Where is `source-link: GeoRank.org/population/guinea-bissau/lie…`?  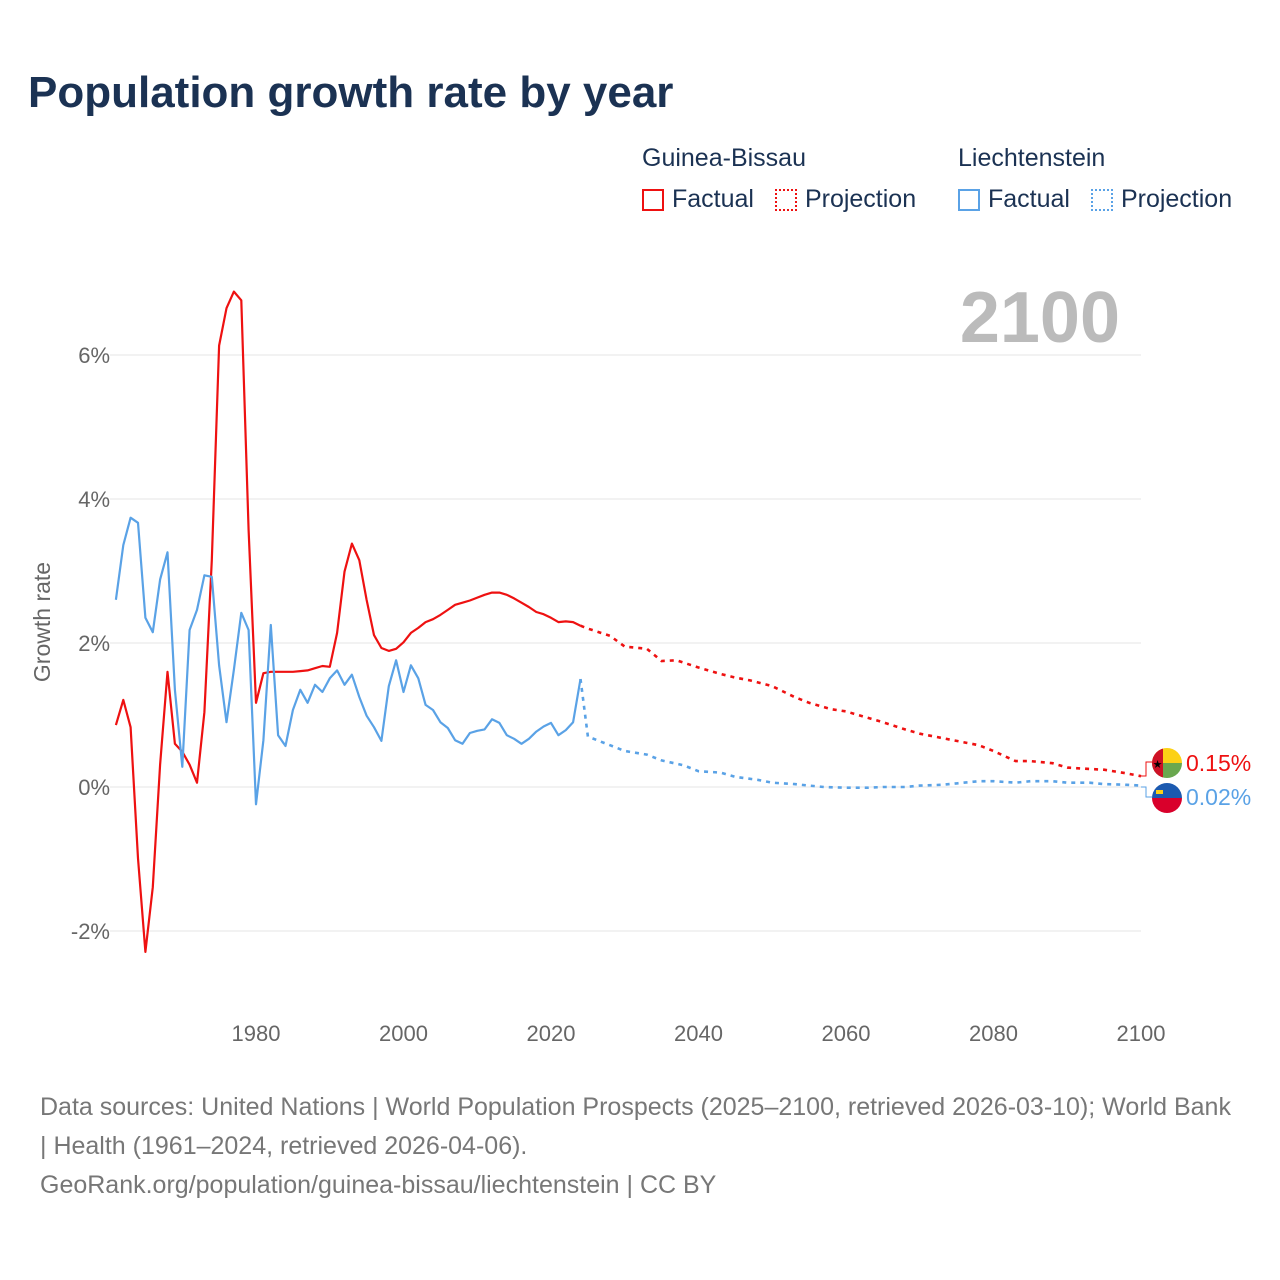
source-link: GeoRank.org/population/guinea-bissau/lie… is located at coordinates (378, 1185).